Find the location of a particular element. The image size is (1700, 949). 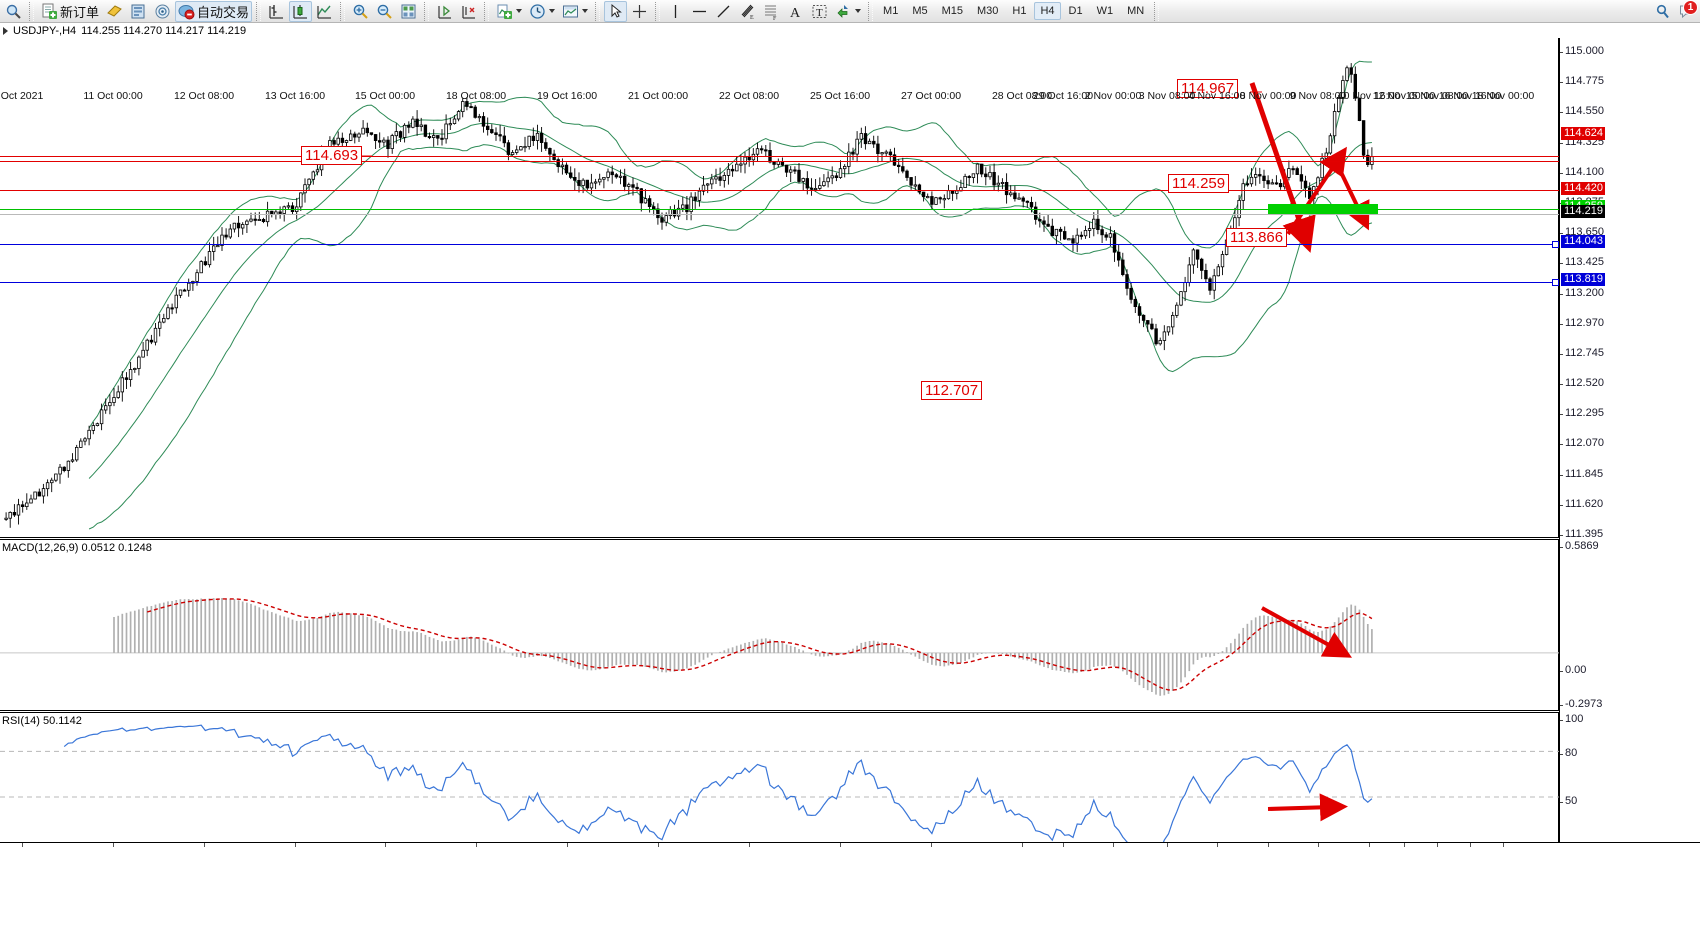

collapse-arrow-icon is located at coordinates (5, 30).